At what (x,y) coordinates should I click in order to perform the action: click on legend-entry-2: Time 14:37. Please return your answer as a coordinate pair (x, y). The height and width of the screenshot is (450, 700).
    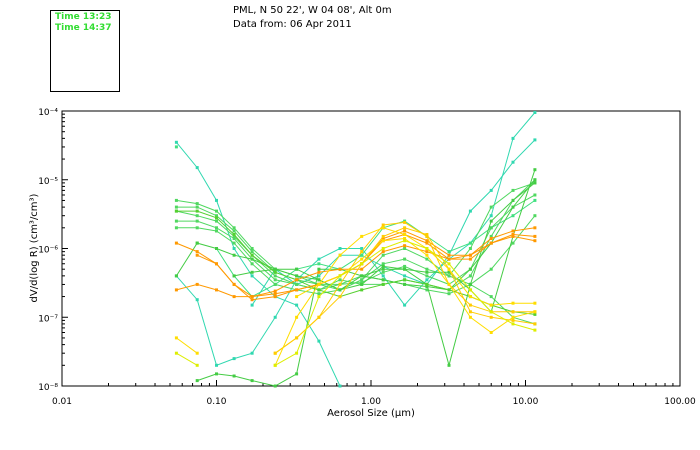
    Looking at the image, I should click on (83, 28).